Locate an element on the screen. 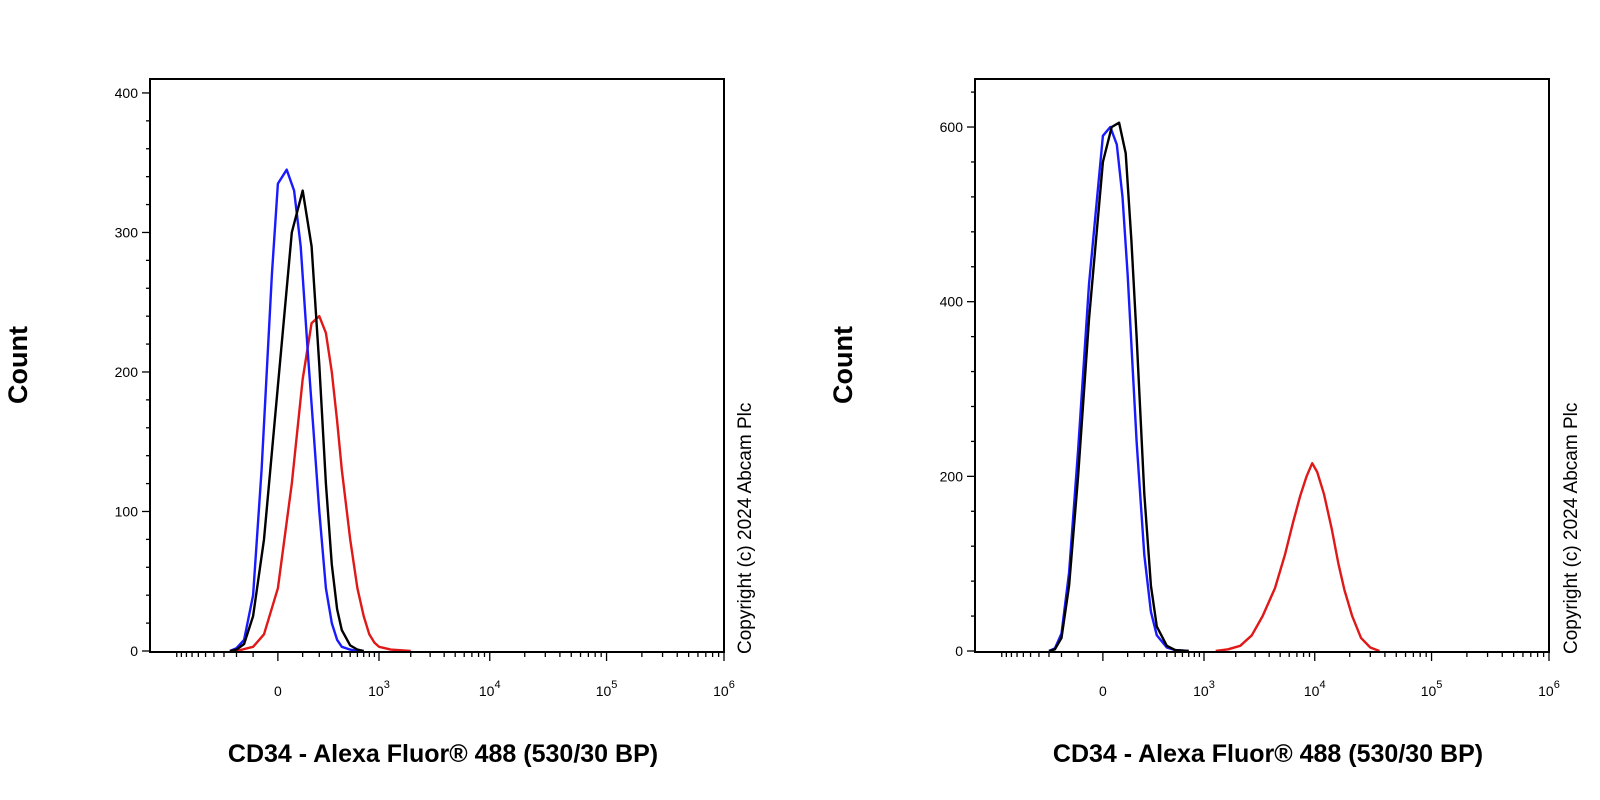 The image size is (1600, 800). y-axis-ticks: 0 100 200 300 400 is located at coordinates (132, 372).